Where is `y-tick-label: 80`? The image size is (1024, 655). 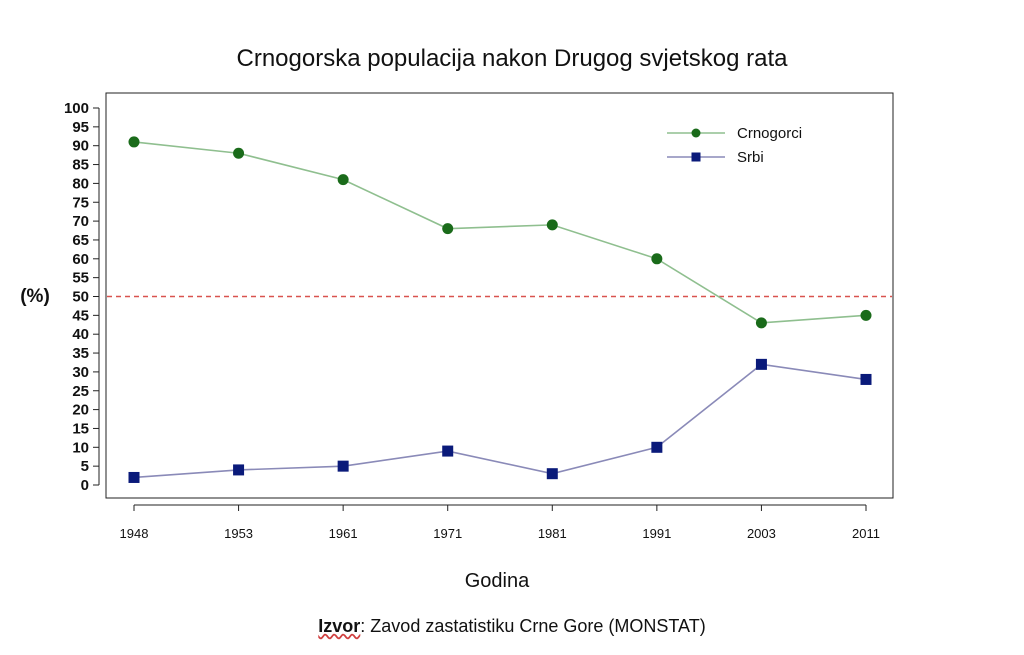
y-tick-label: 80 is located at coordinates (80, 183).